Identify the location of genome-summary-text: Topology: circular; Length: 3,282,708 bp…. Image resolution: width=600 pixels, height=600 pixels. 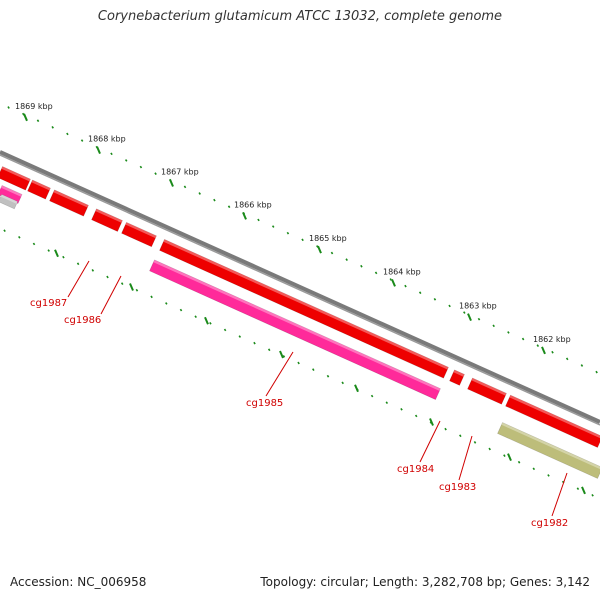
(425, 582).